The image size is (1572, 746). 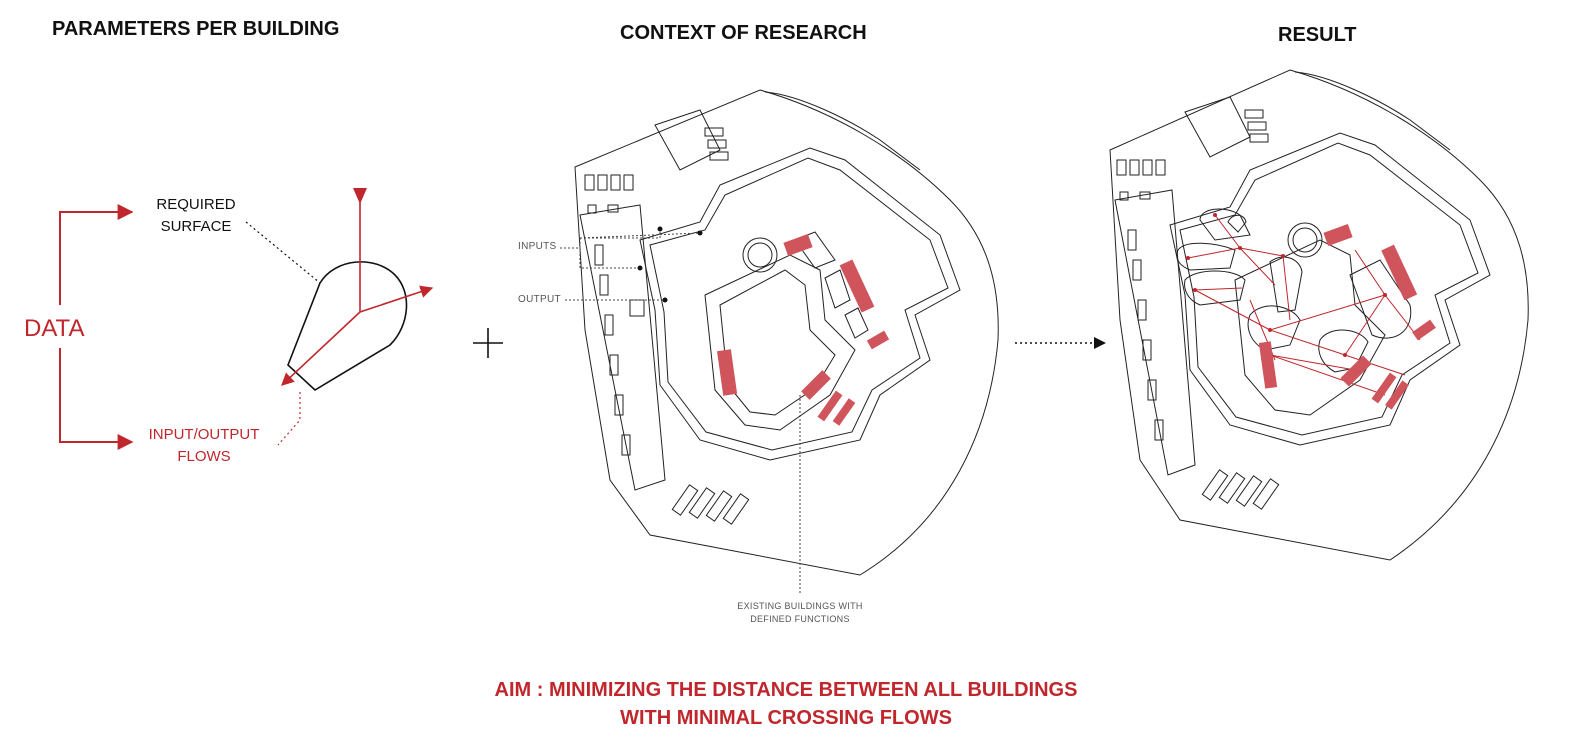 What do you see at coordinates (360, 196) in the screenshot?
I see `input-arrow-icon` at bounding box center [360, 196].